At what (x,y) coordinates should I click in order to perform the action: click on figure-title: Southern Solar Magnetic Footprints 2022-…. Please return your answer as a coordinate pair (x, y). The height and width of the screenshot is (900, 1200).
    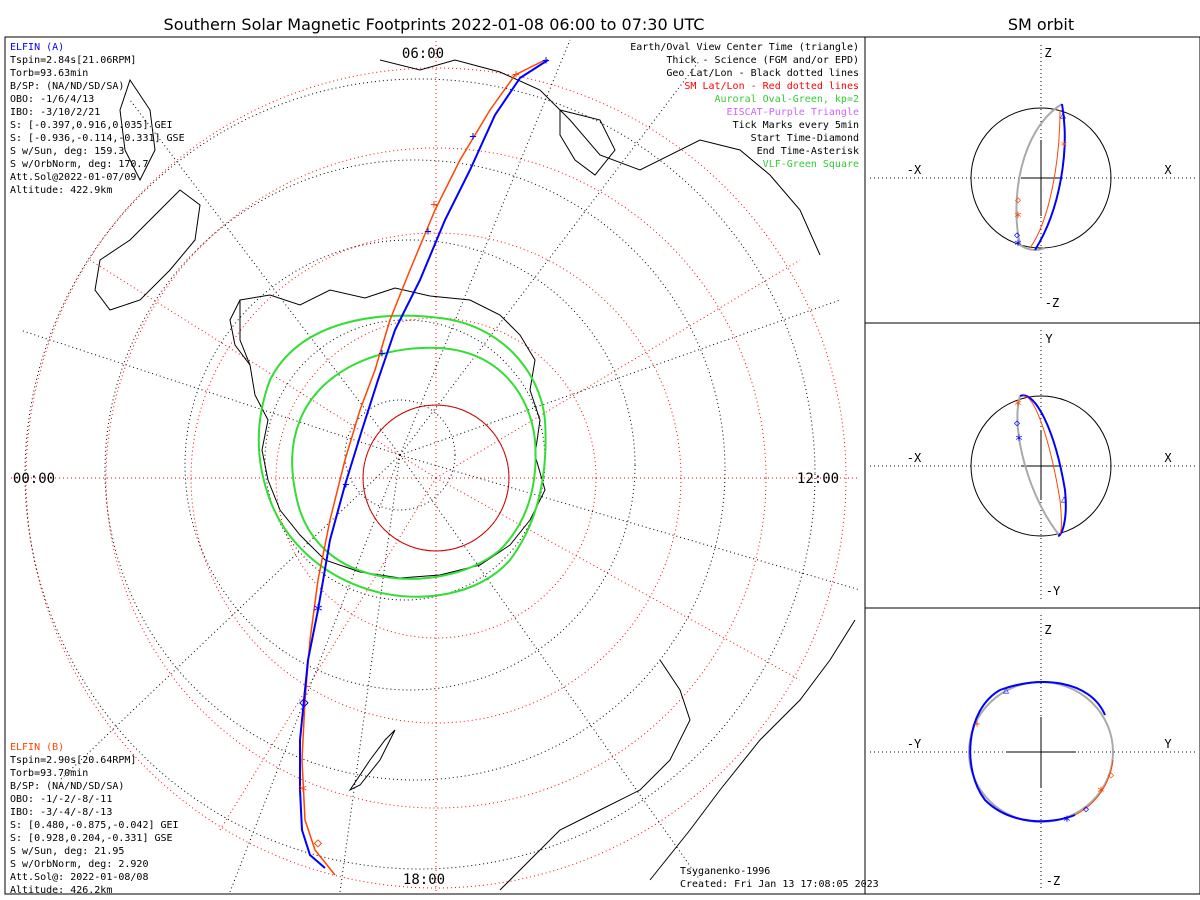
    Looking at the image, I should click on (434, 24).